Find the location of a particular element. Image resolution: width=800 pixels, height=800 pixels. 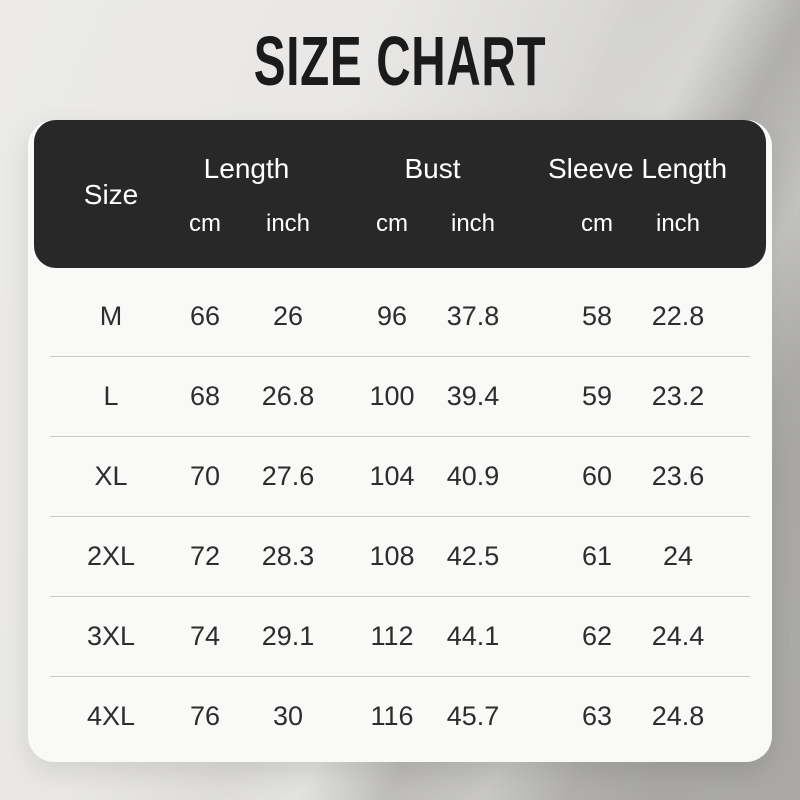

length-cm-cell: 70 is located at coordinates (205, 475).